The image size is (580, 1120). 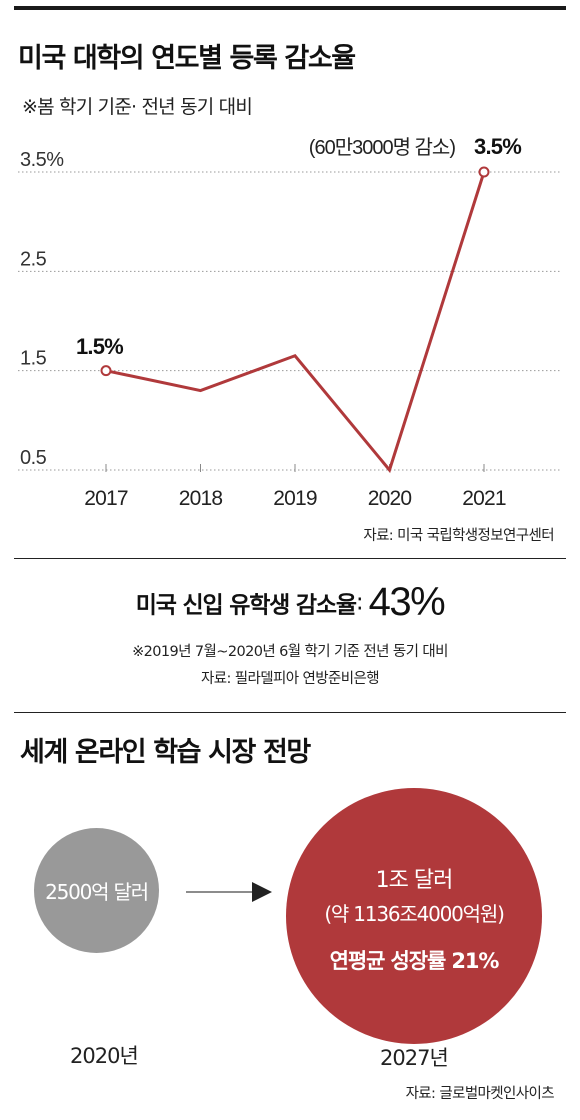 What do you see at coordinates (484, 498) in the screenshot?
I see `x-tick-label: 2021` at bounding box center [484, 498].